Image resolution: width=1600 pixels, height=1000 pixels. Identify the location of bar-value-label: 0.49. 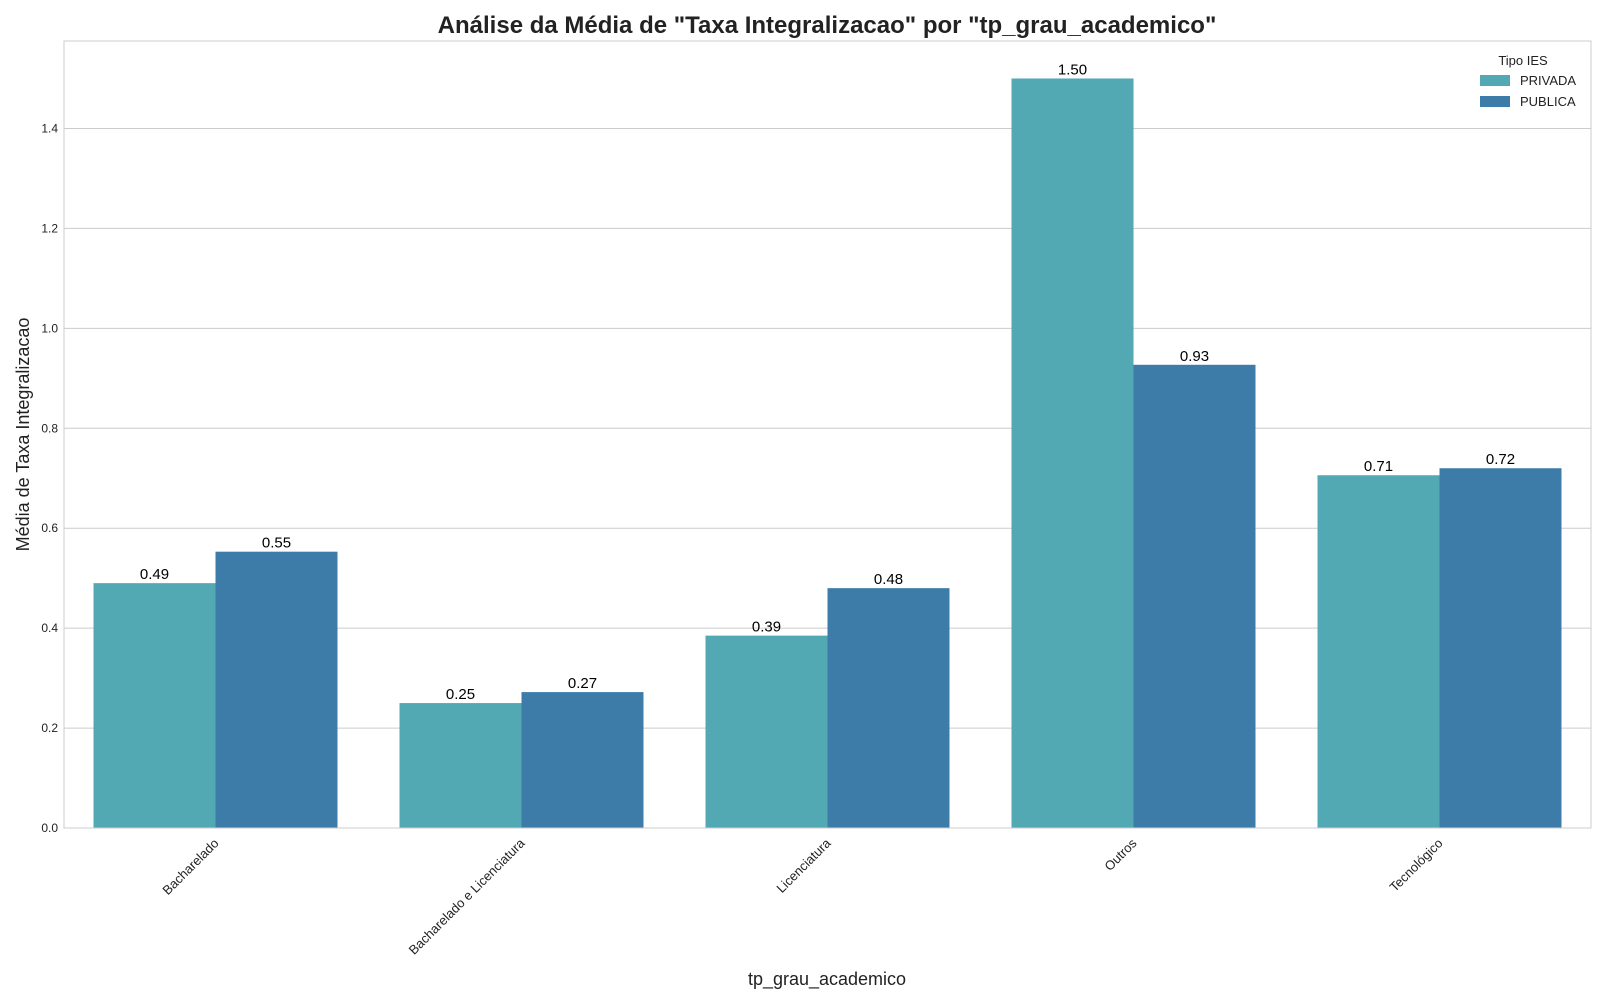
(154, 574).